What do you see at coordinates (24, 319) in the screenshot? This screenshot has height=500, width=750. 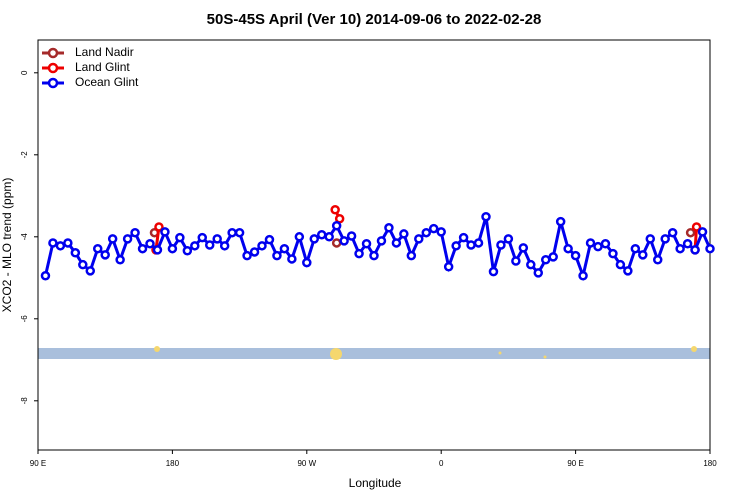 I see `y-tick-label: -6` at bounding box center [24, 319].